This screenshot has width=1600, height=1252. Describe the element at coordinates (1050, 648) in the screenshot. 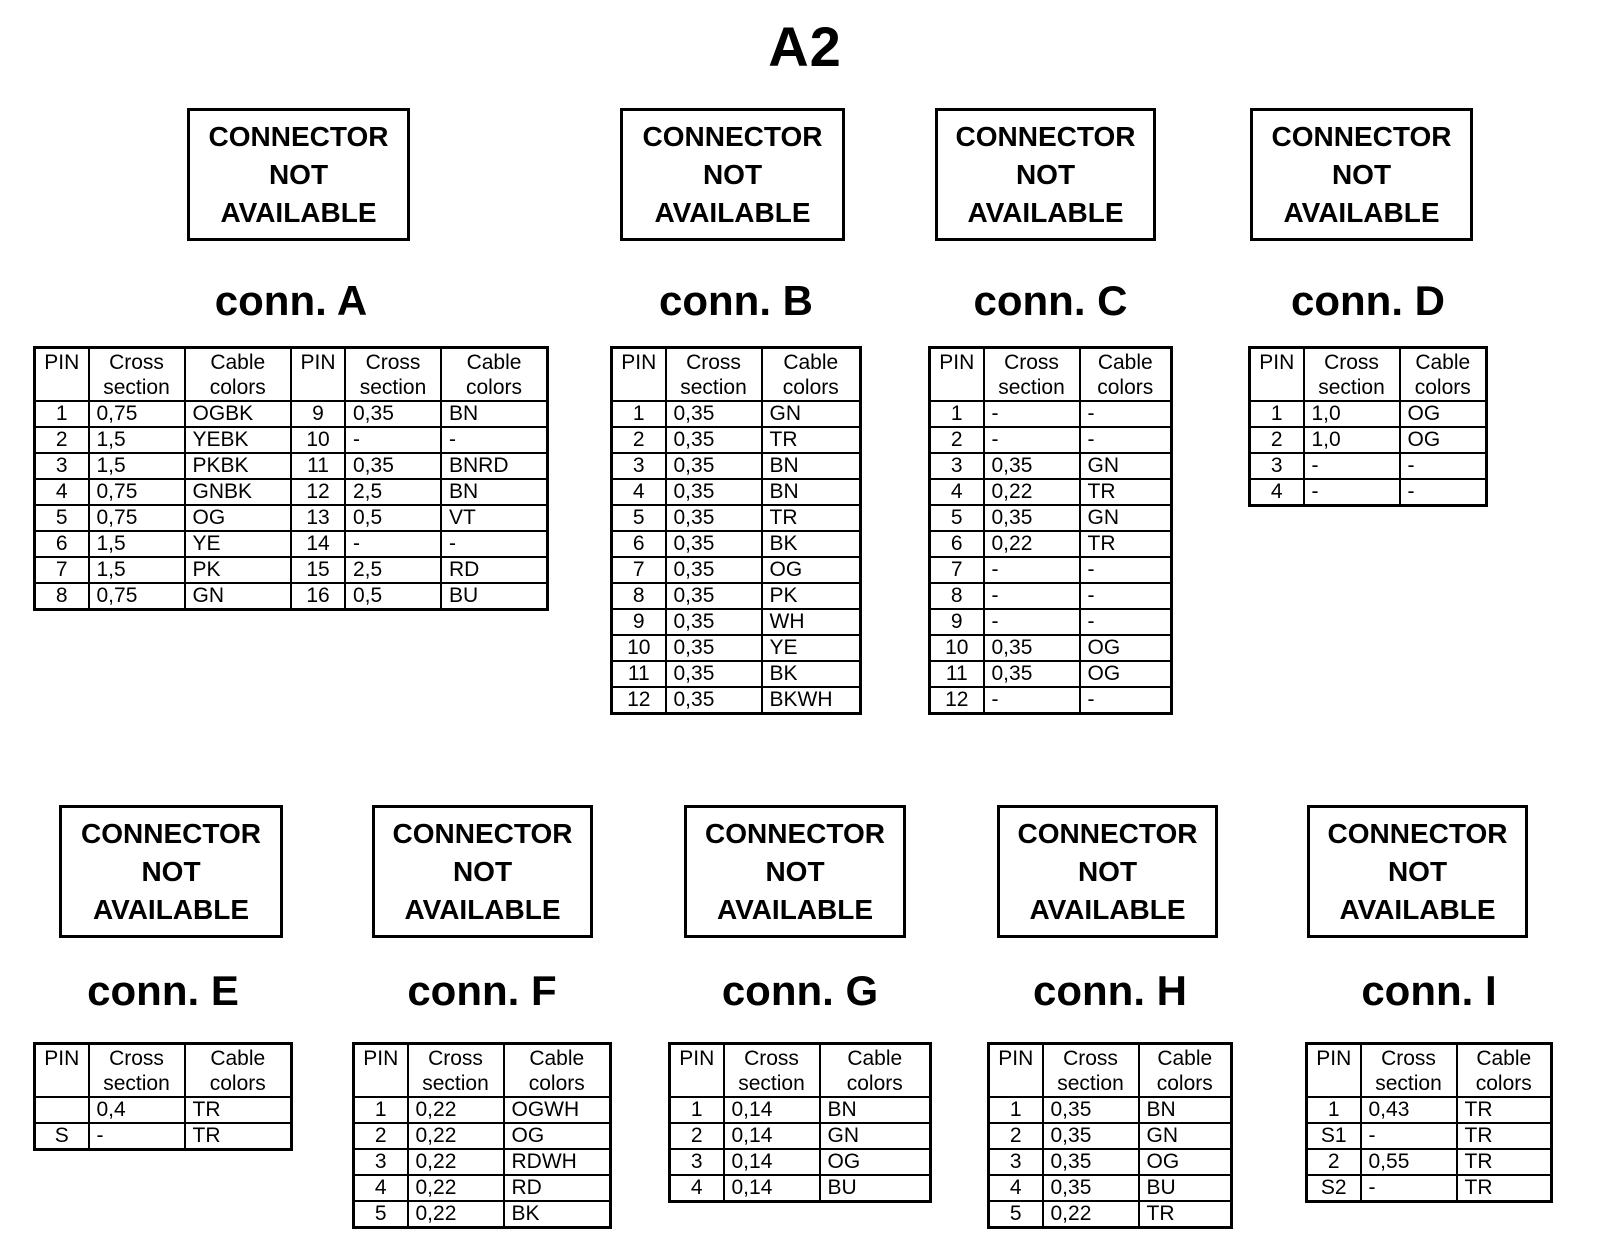

I see `pin-row: 10 0,35 OG` at that location.